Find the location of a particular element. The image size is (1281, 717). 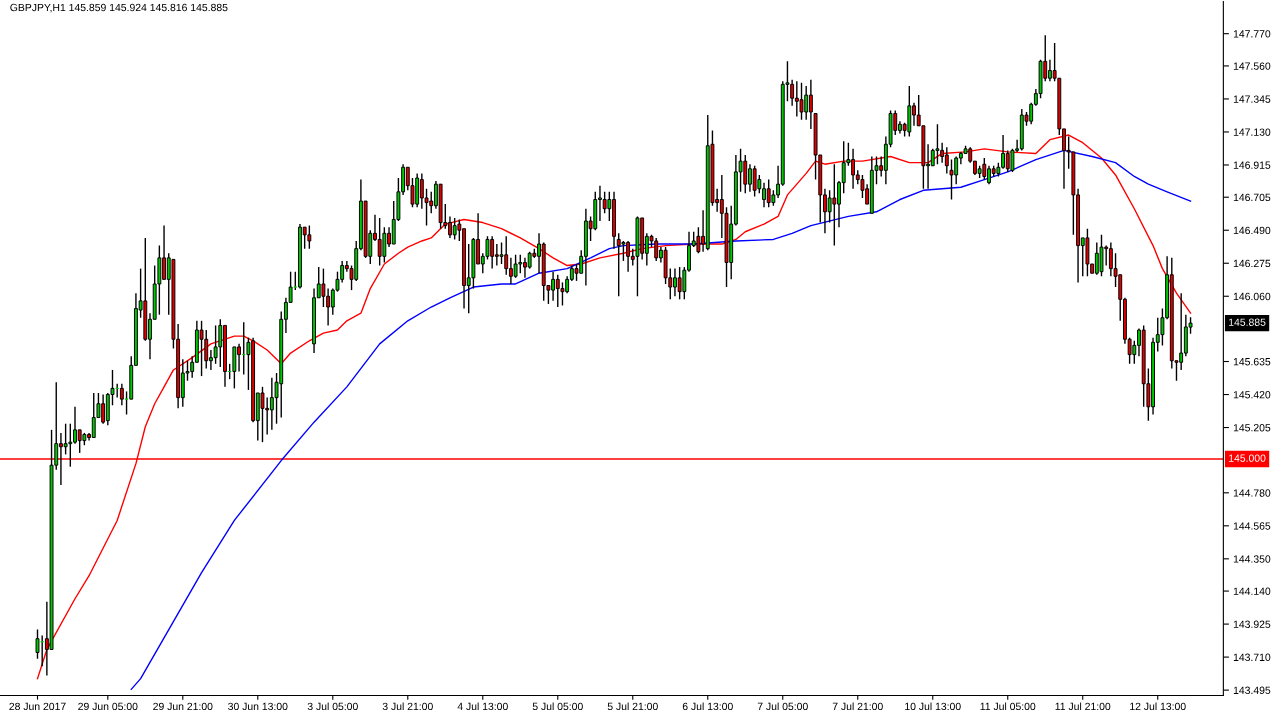

chart-title: GBPJPY,H1 145.859 145.924 145.816 145.885 is located at coordinates (119, 8).